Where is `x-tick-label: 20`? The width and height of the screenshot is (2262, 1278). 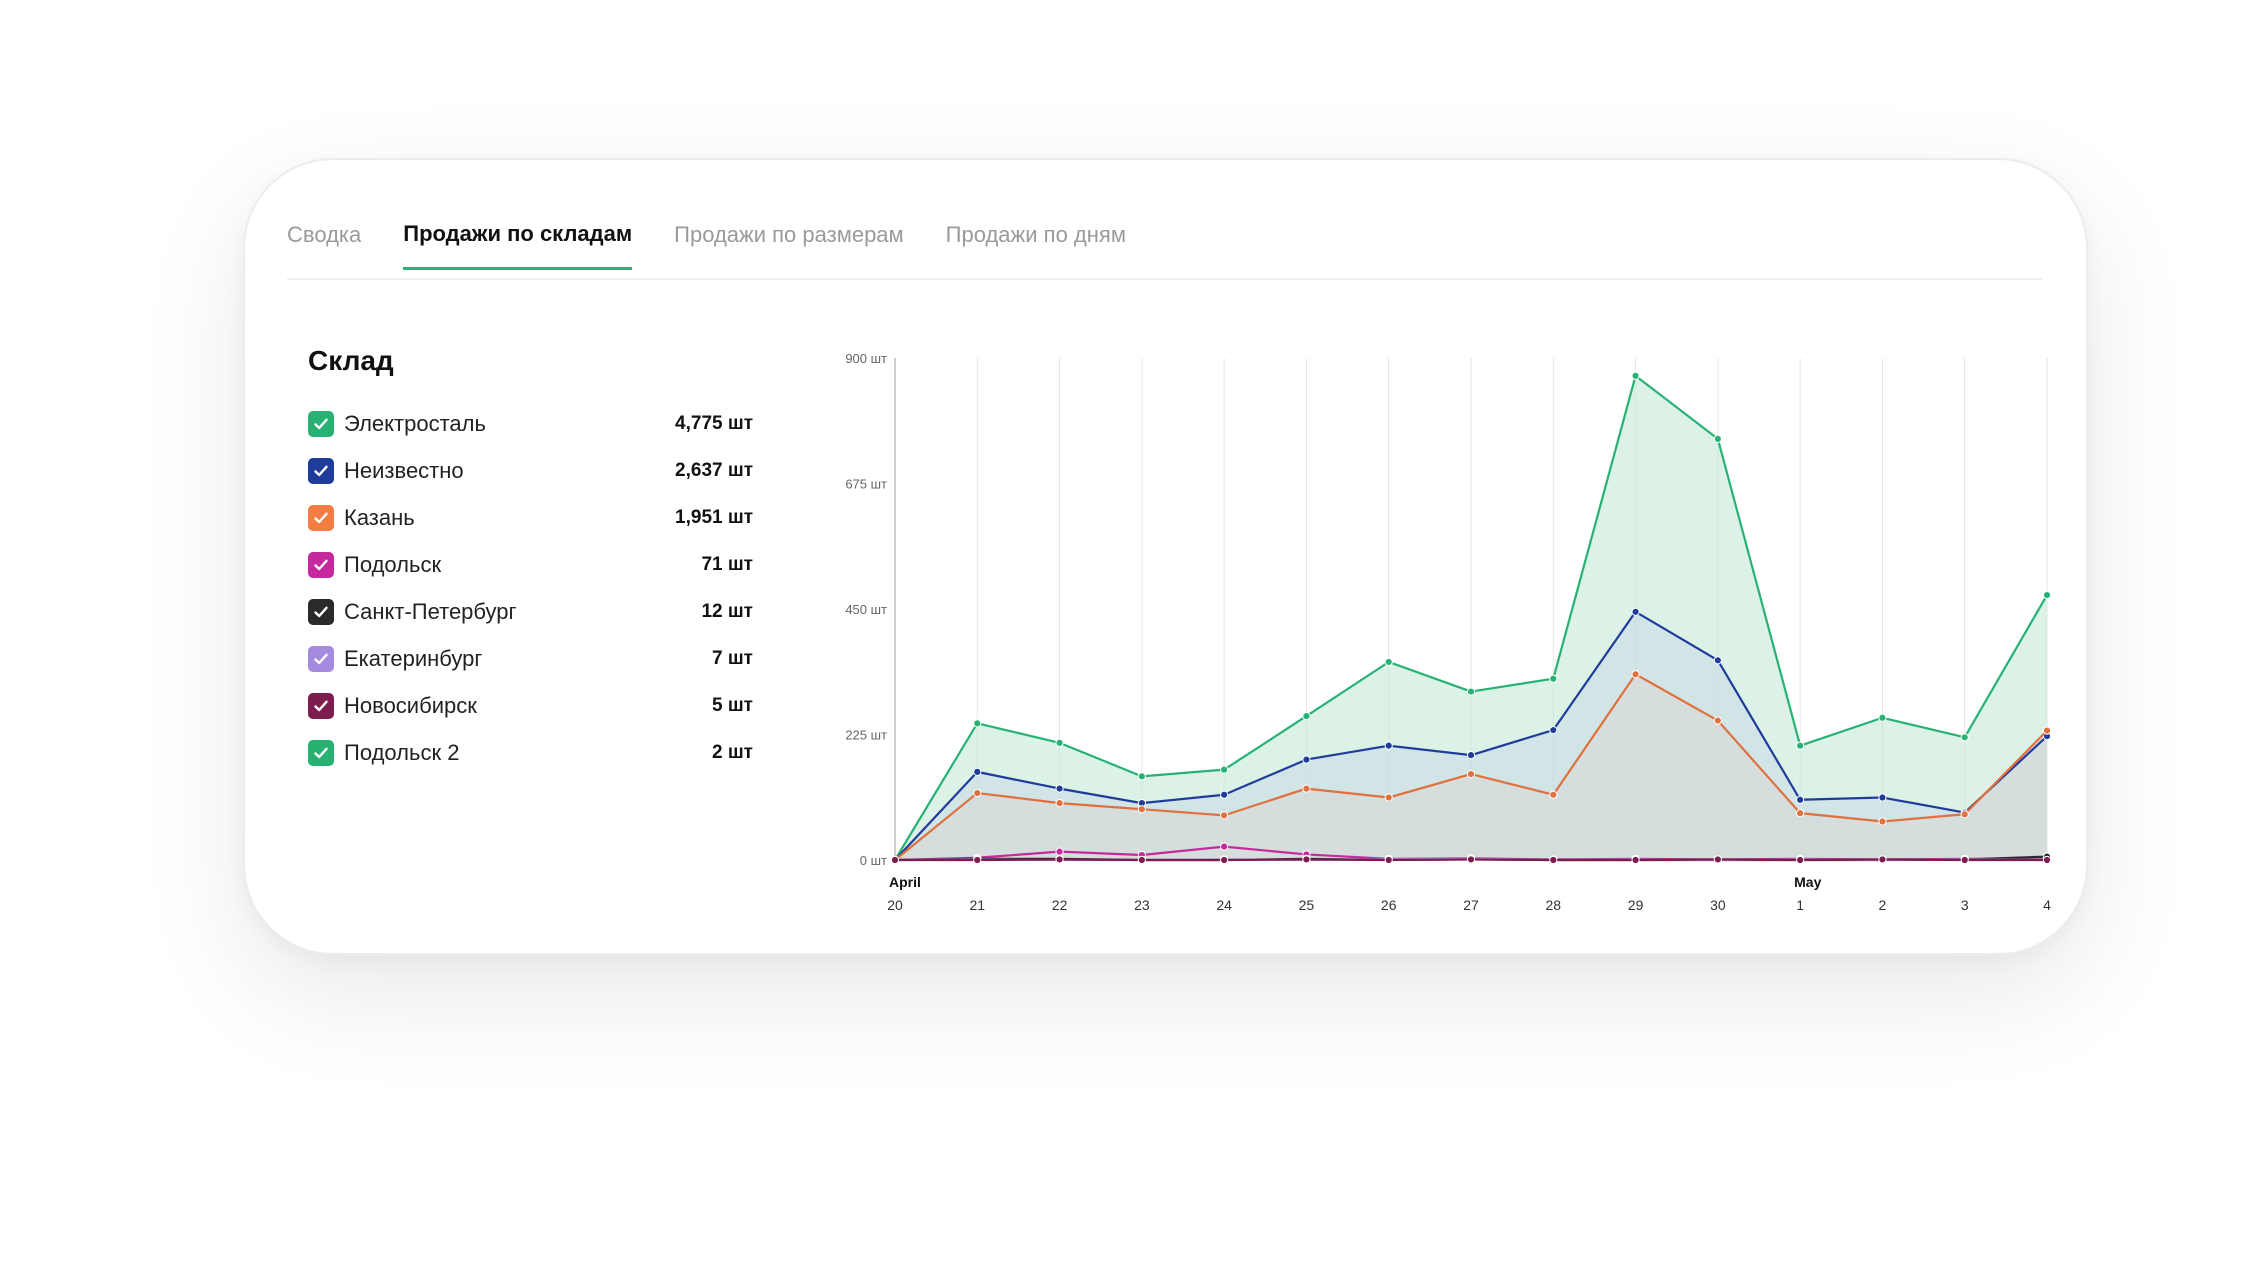 x-tick-label: 20 is located at coordinates (895, 905).